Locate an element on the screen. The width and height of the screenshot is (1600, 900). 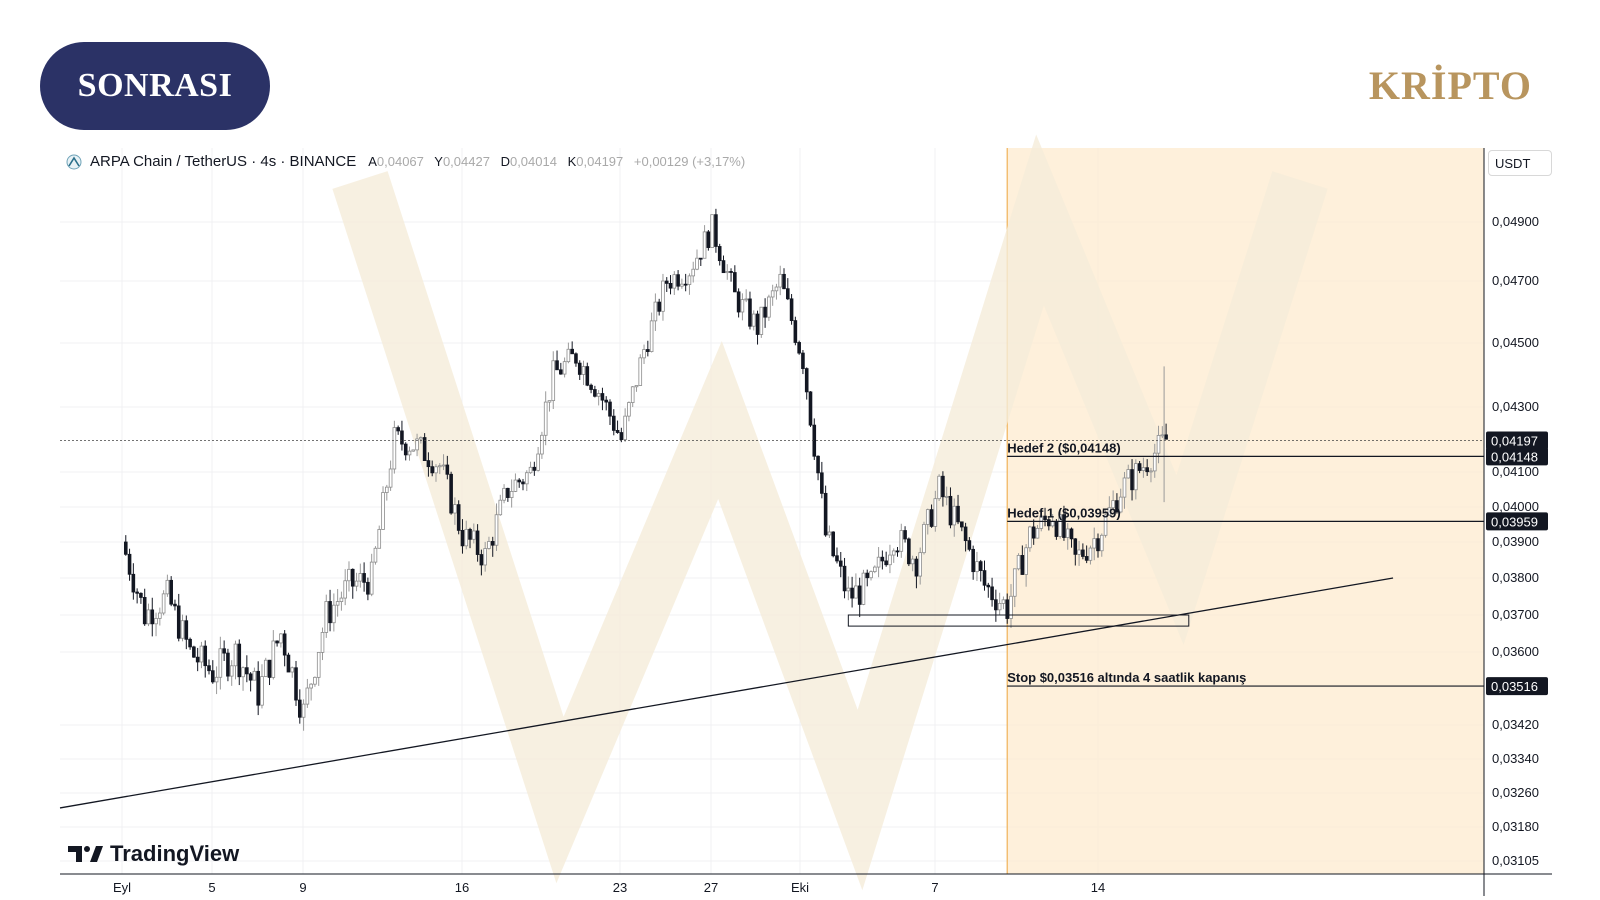
currency-selector: USDT is located at coordinates (1520, 163).